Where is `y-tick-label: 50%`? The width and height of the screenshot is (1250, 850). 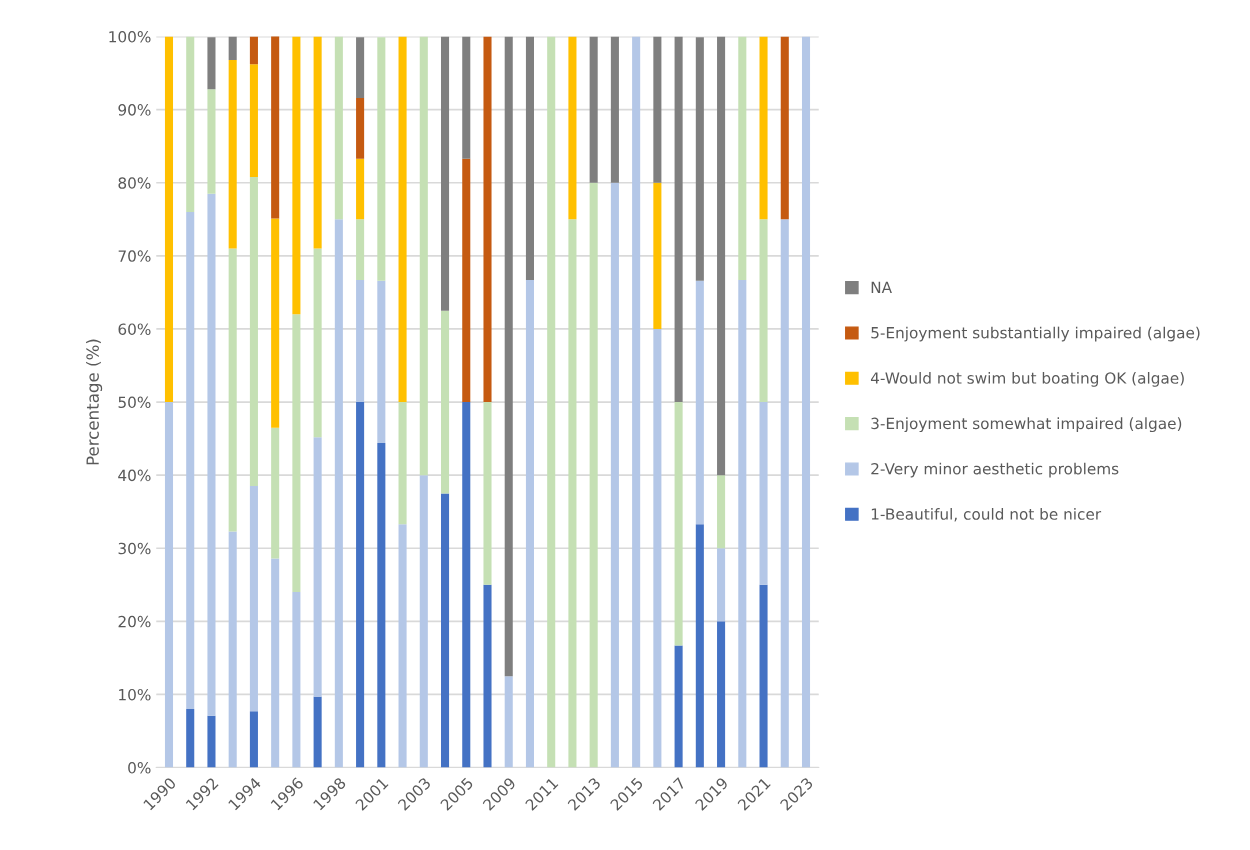 y-tick-label: 50% is located at coordinates (134, 402).